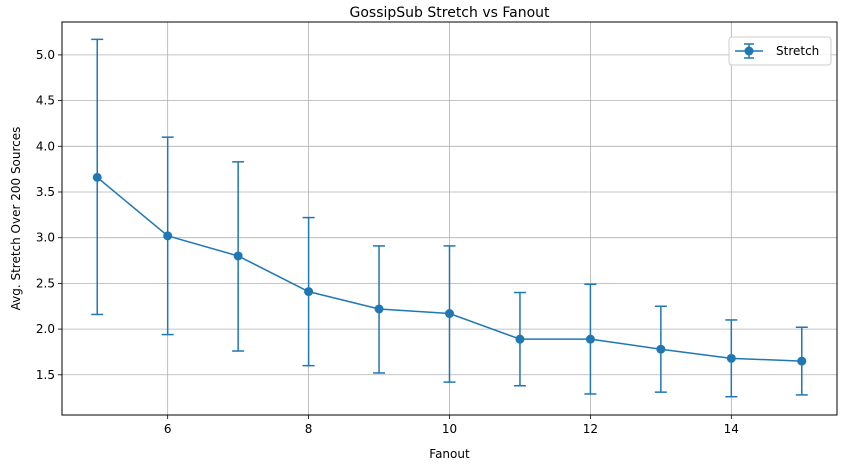 The image size is (846, 474). Describe the element at coordinates (168, 429) in the screenshot. I see `x-tick-label: 6` at that location.